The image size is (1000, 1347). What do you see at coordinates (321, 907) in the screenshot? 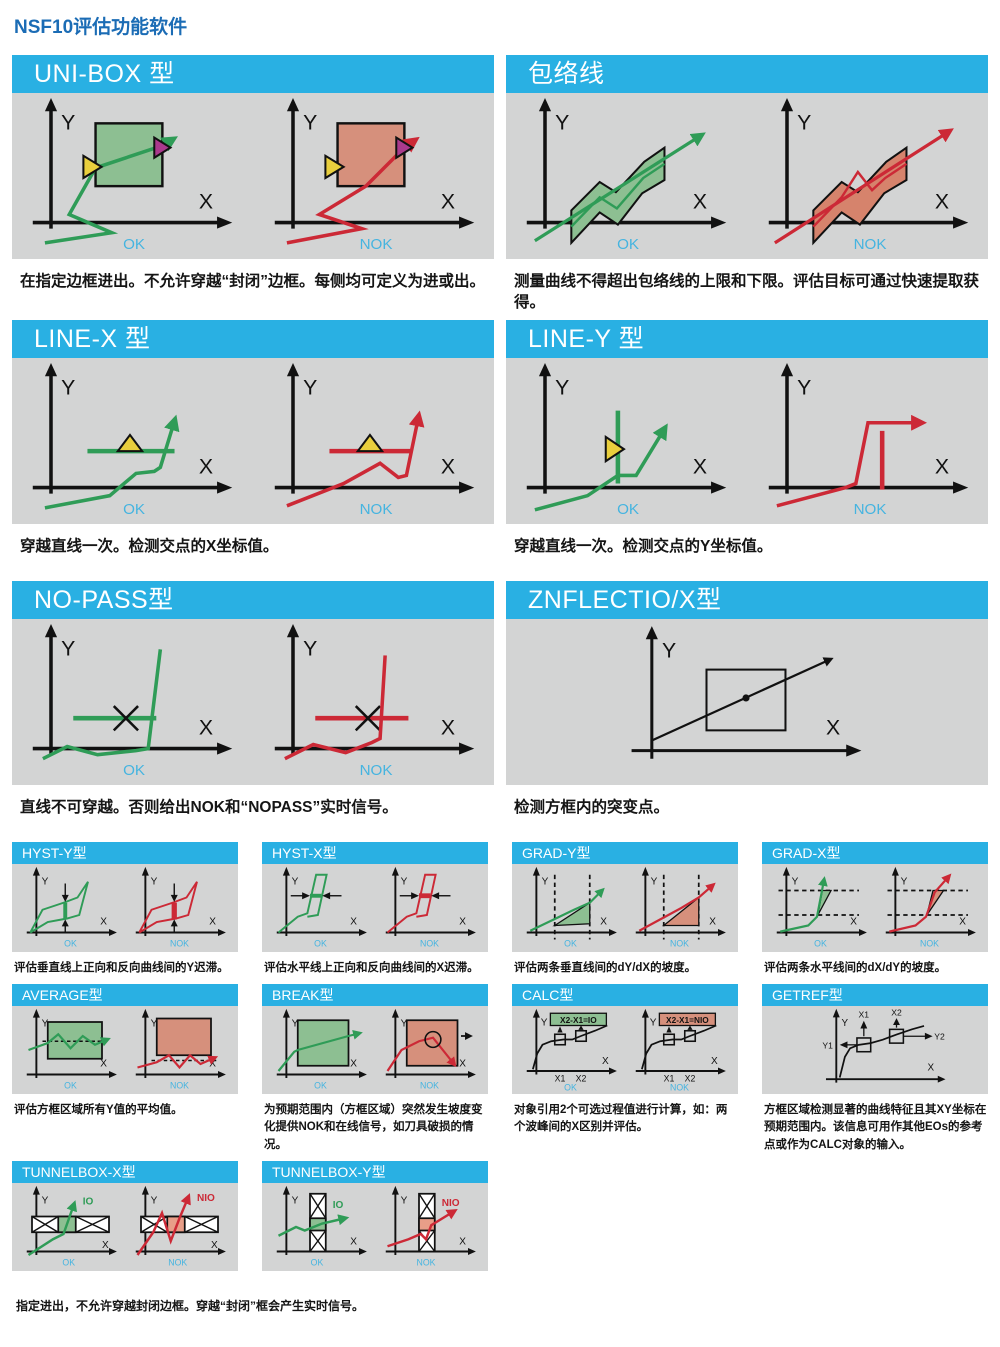
I see `hyst-x-ok-chart: Y X OK` at bounding box center [321, 907].